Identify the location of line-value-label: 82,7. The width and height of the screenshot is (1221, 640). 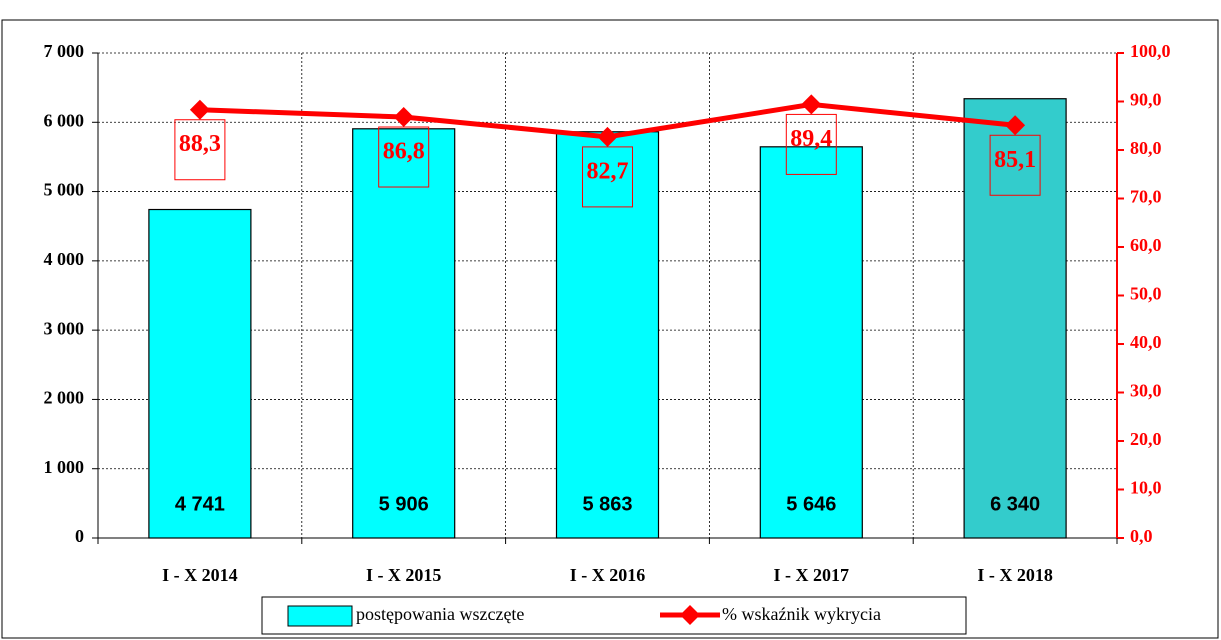
(608, 171).